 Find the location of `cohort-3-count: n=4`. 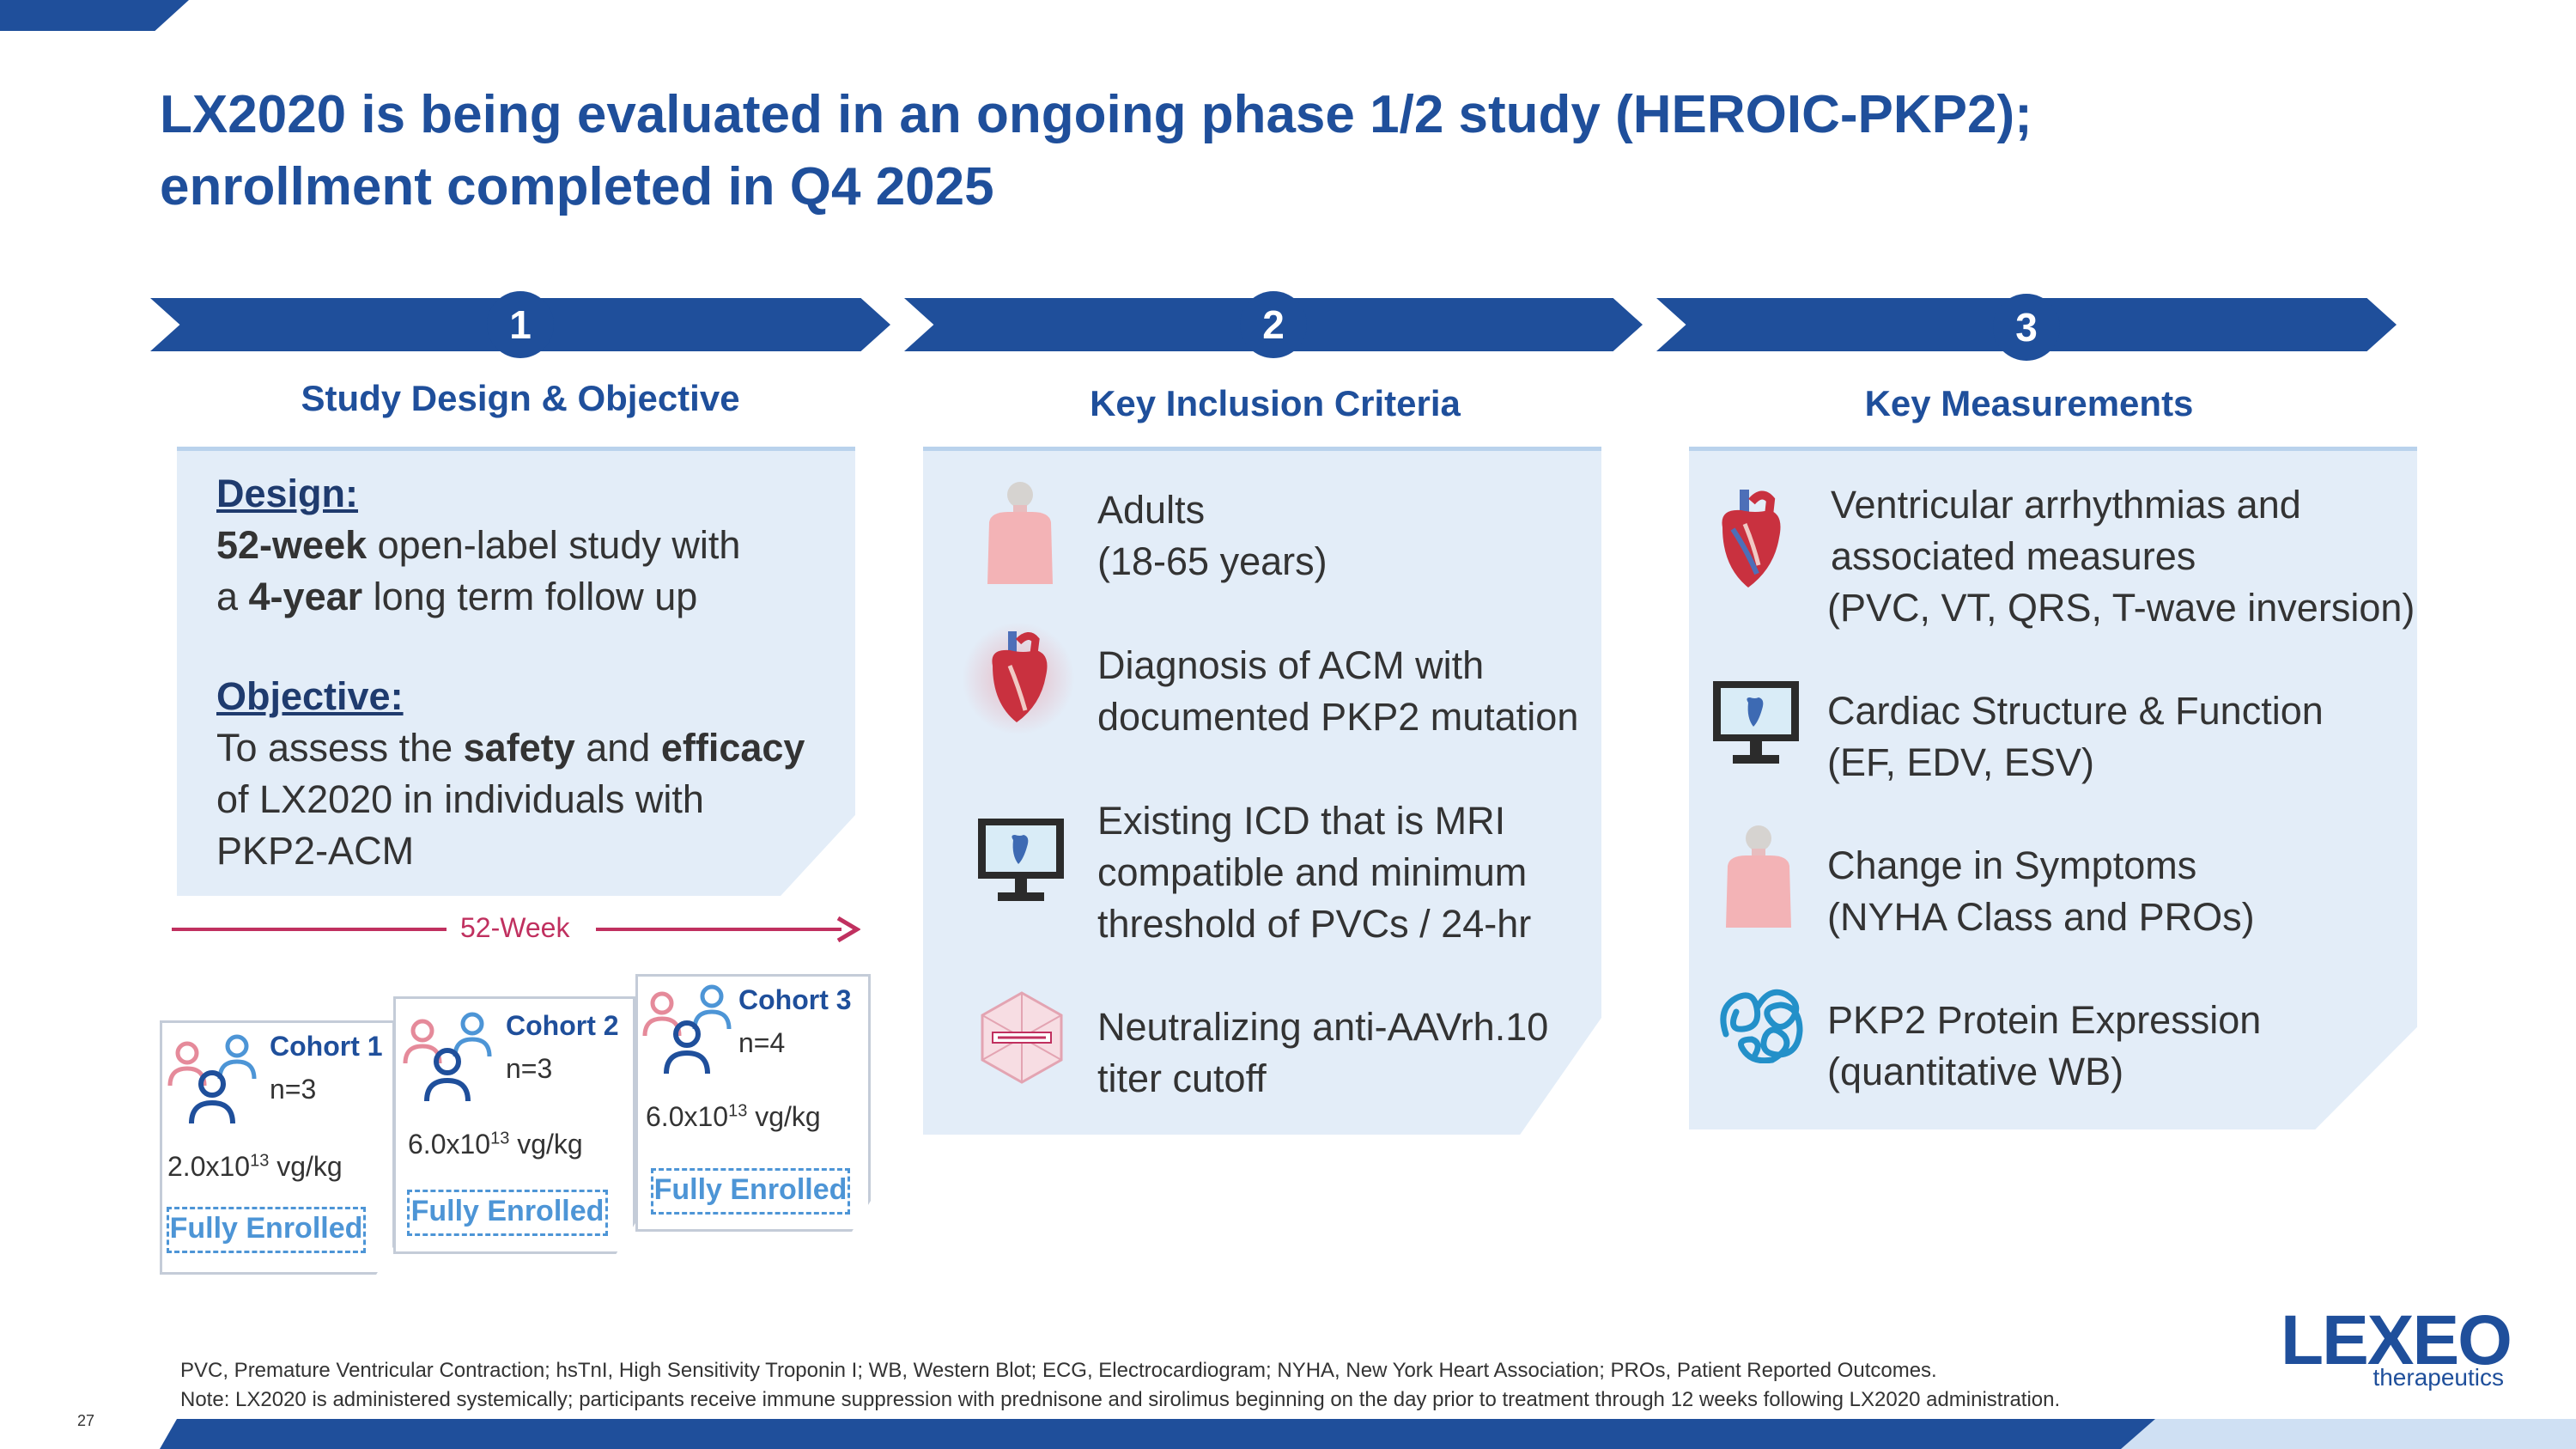

cohort-3-count: n=4 is located at coordinates (762, 1042).